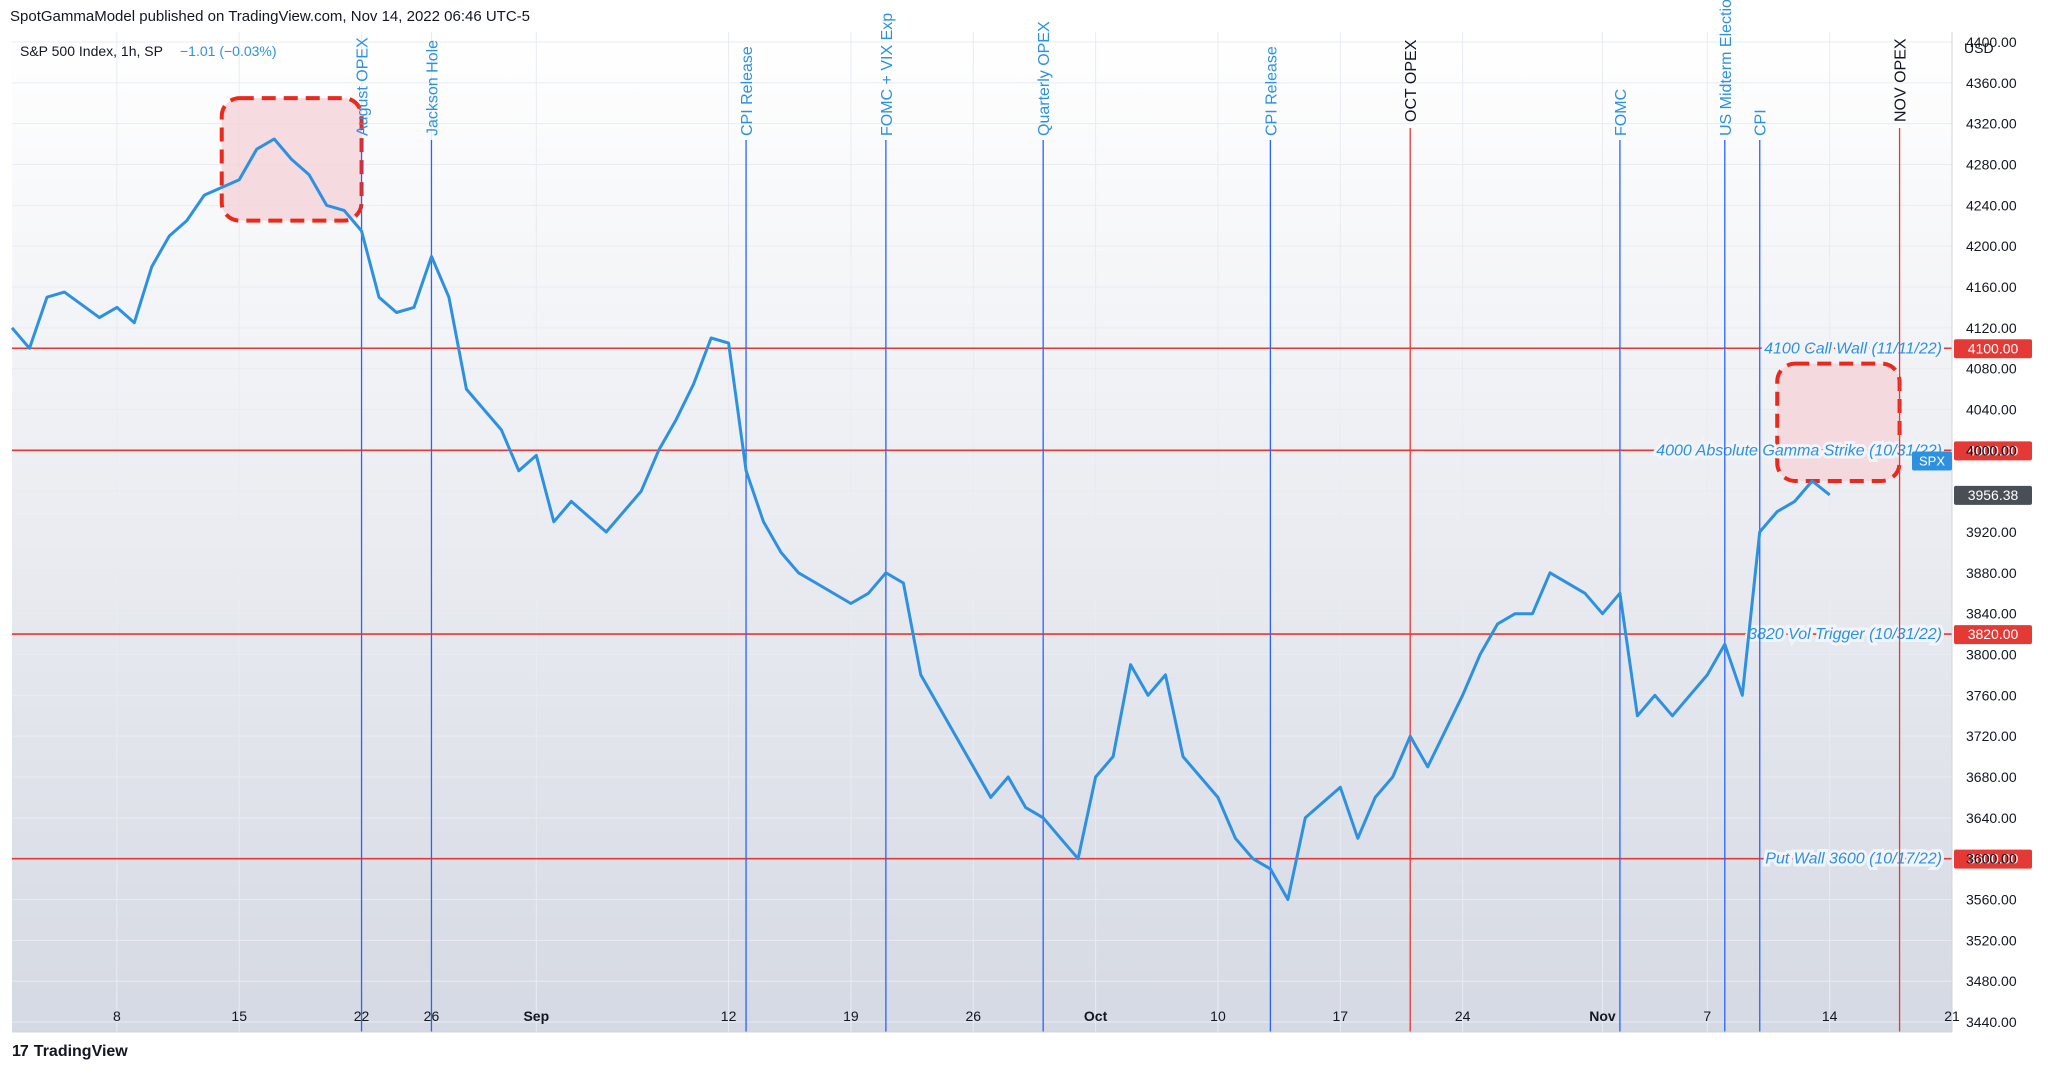  What do you see at coordinates (1991, 165) in the screenshot?
I see `y-tick-label: 4280.00` at bounding box center [1991, 165].